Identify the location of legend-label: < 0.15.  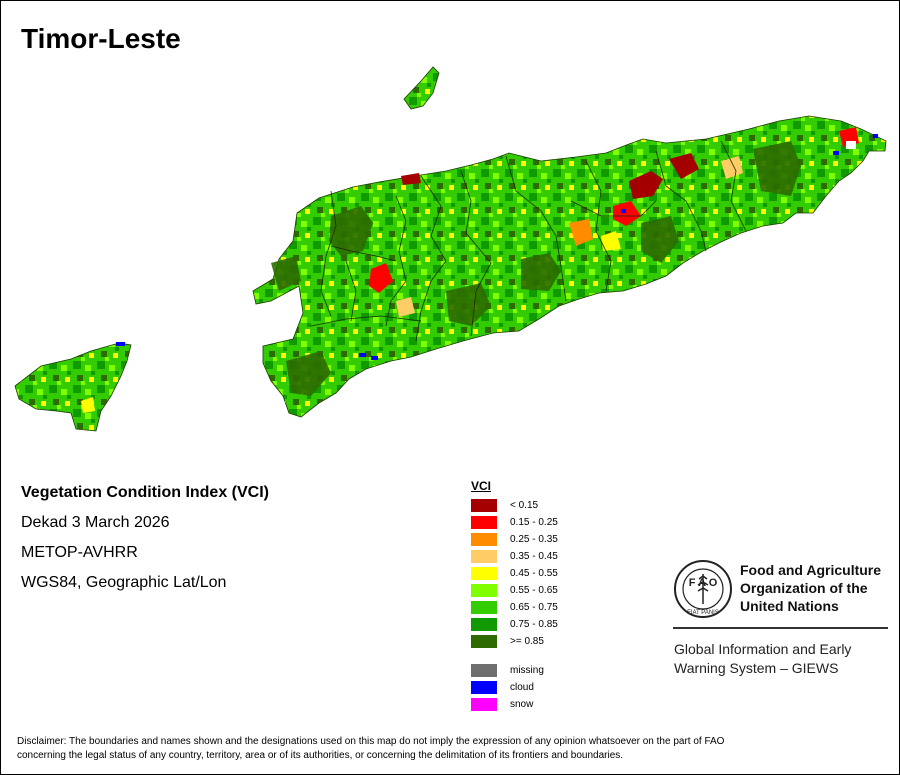
(524, 505).